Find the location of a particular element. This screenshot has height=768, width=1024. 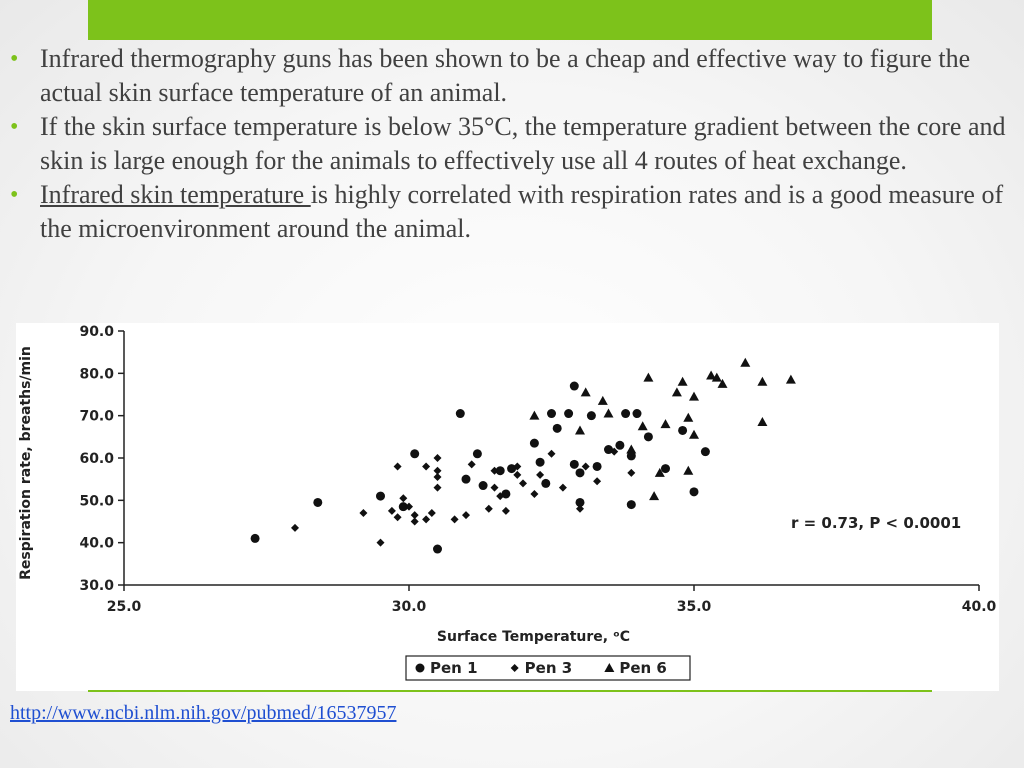

legend-marker-icon is located at coordinates (420, 668).